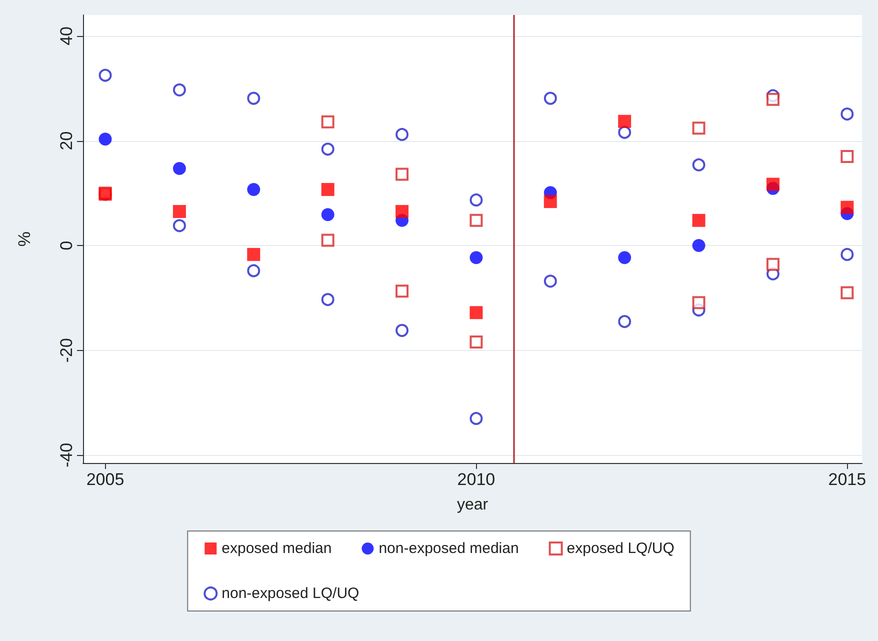 The image size is (878, 641). What do you see at coordinates (476, 479) in the screenshot?
I see `x-tick-label: 2010` at bounding box center [476, 479].